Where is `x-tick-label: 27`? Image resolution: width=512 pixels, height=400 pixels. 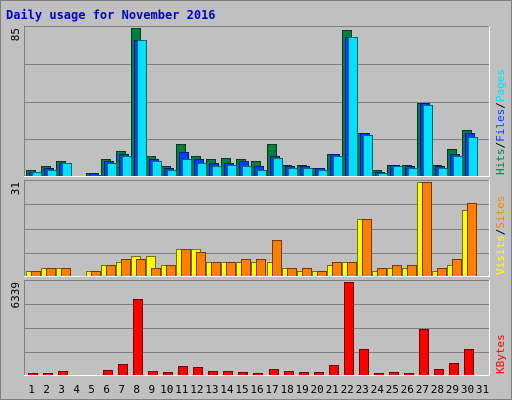
x-tick-label: 27 is located at coordinates (422, 389).